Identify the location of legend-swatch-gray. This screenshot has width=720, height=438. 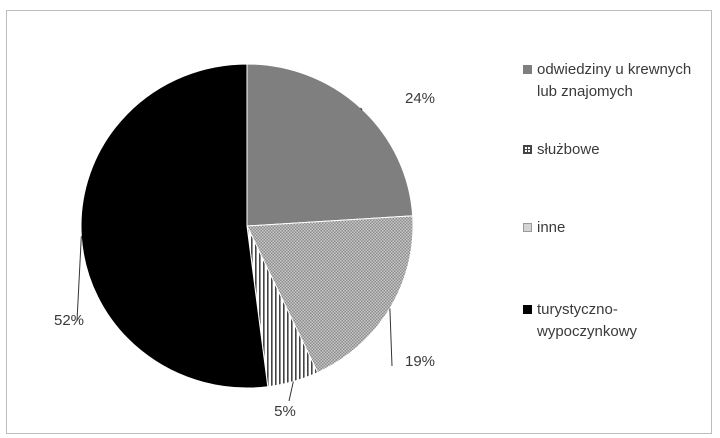
(527, 69).